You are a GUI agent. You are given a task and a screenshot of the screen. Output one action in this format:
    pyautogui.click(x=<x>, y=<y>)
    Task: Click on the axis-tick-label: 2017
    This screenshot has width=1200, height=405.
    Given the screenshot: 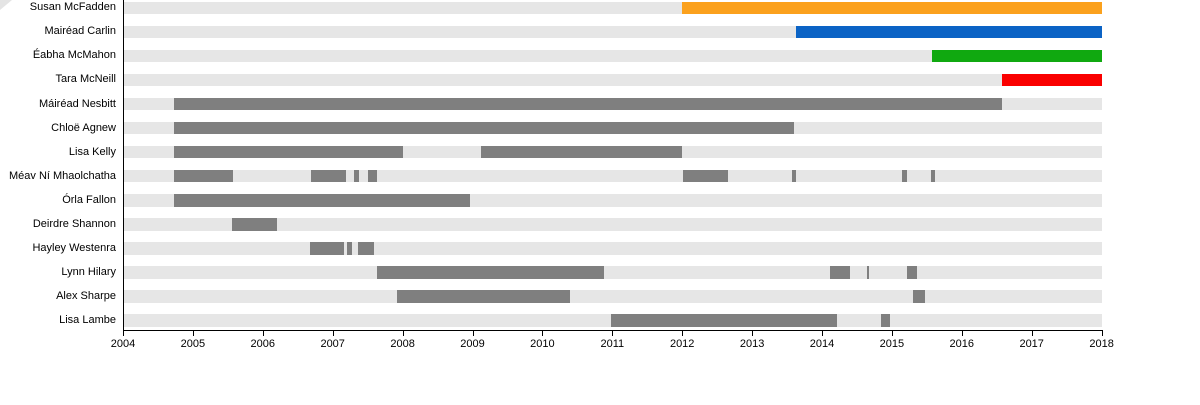 What is the action you would take?
    pyautogui.click(x=1031, y=344)
    